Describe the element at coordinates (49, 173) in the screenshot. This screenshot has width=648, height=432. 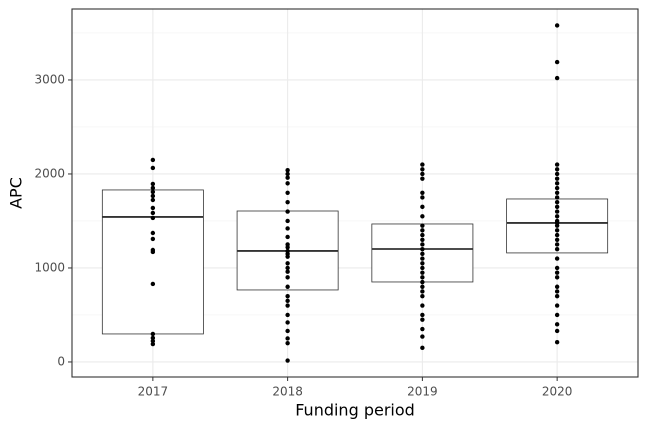
I see `y-tick-label: 2000` at that location.